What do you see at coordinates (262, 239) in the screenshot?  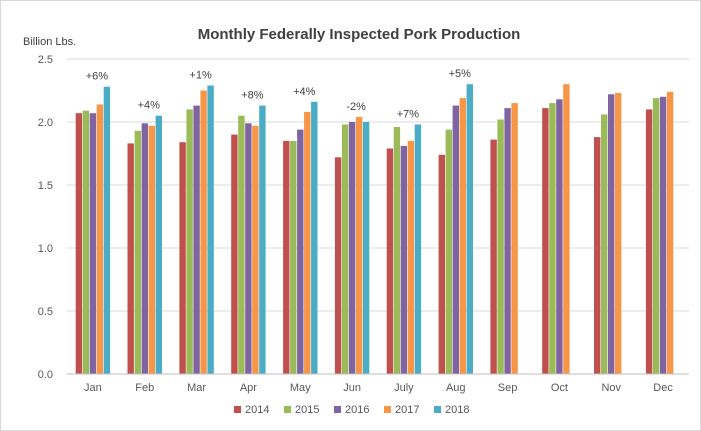 I see `bar-2018-Apr` at bounding box center [262, 239].